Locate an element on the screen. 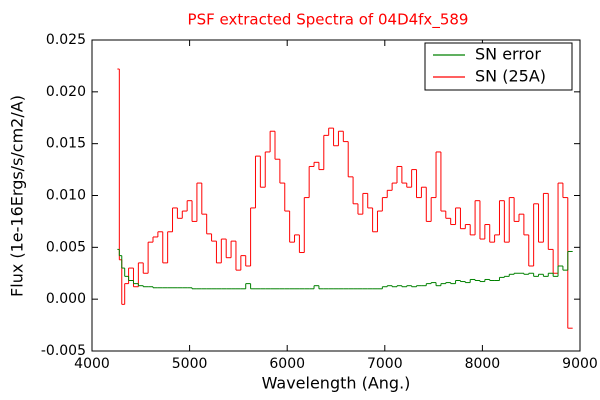  x-tick-label: 5000 is located at coordinates (190, 364).